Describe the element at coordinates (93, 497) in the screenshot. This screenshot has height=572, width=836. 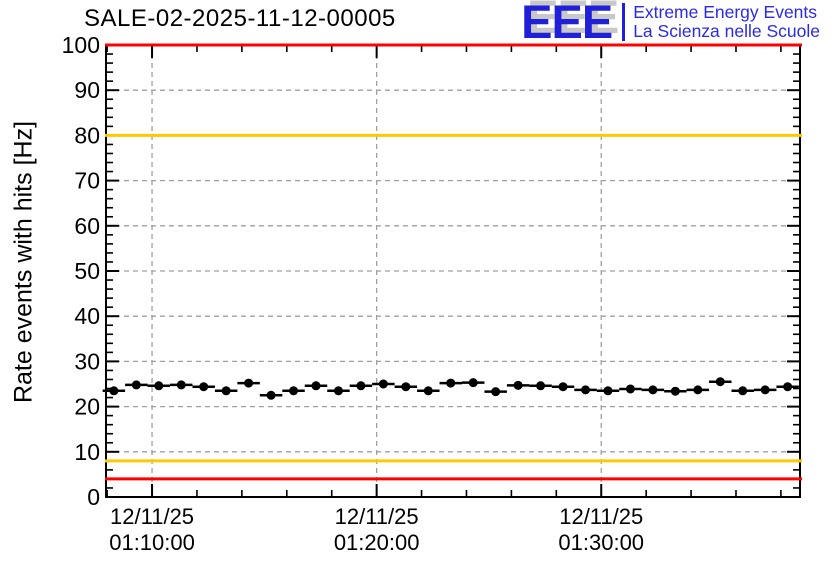
I see `y-tick-label: 0` at that location.